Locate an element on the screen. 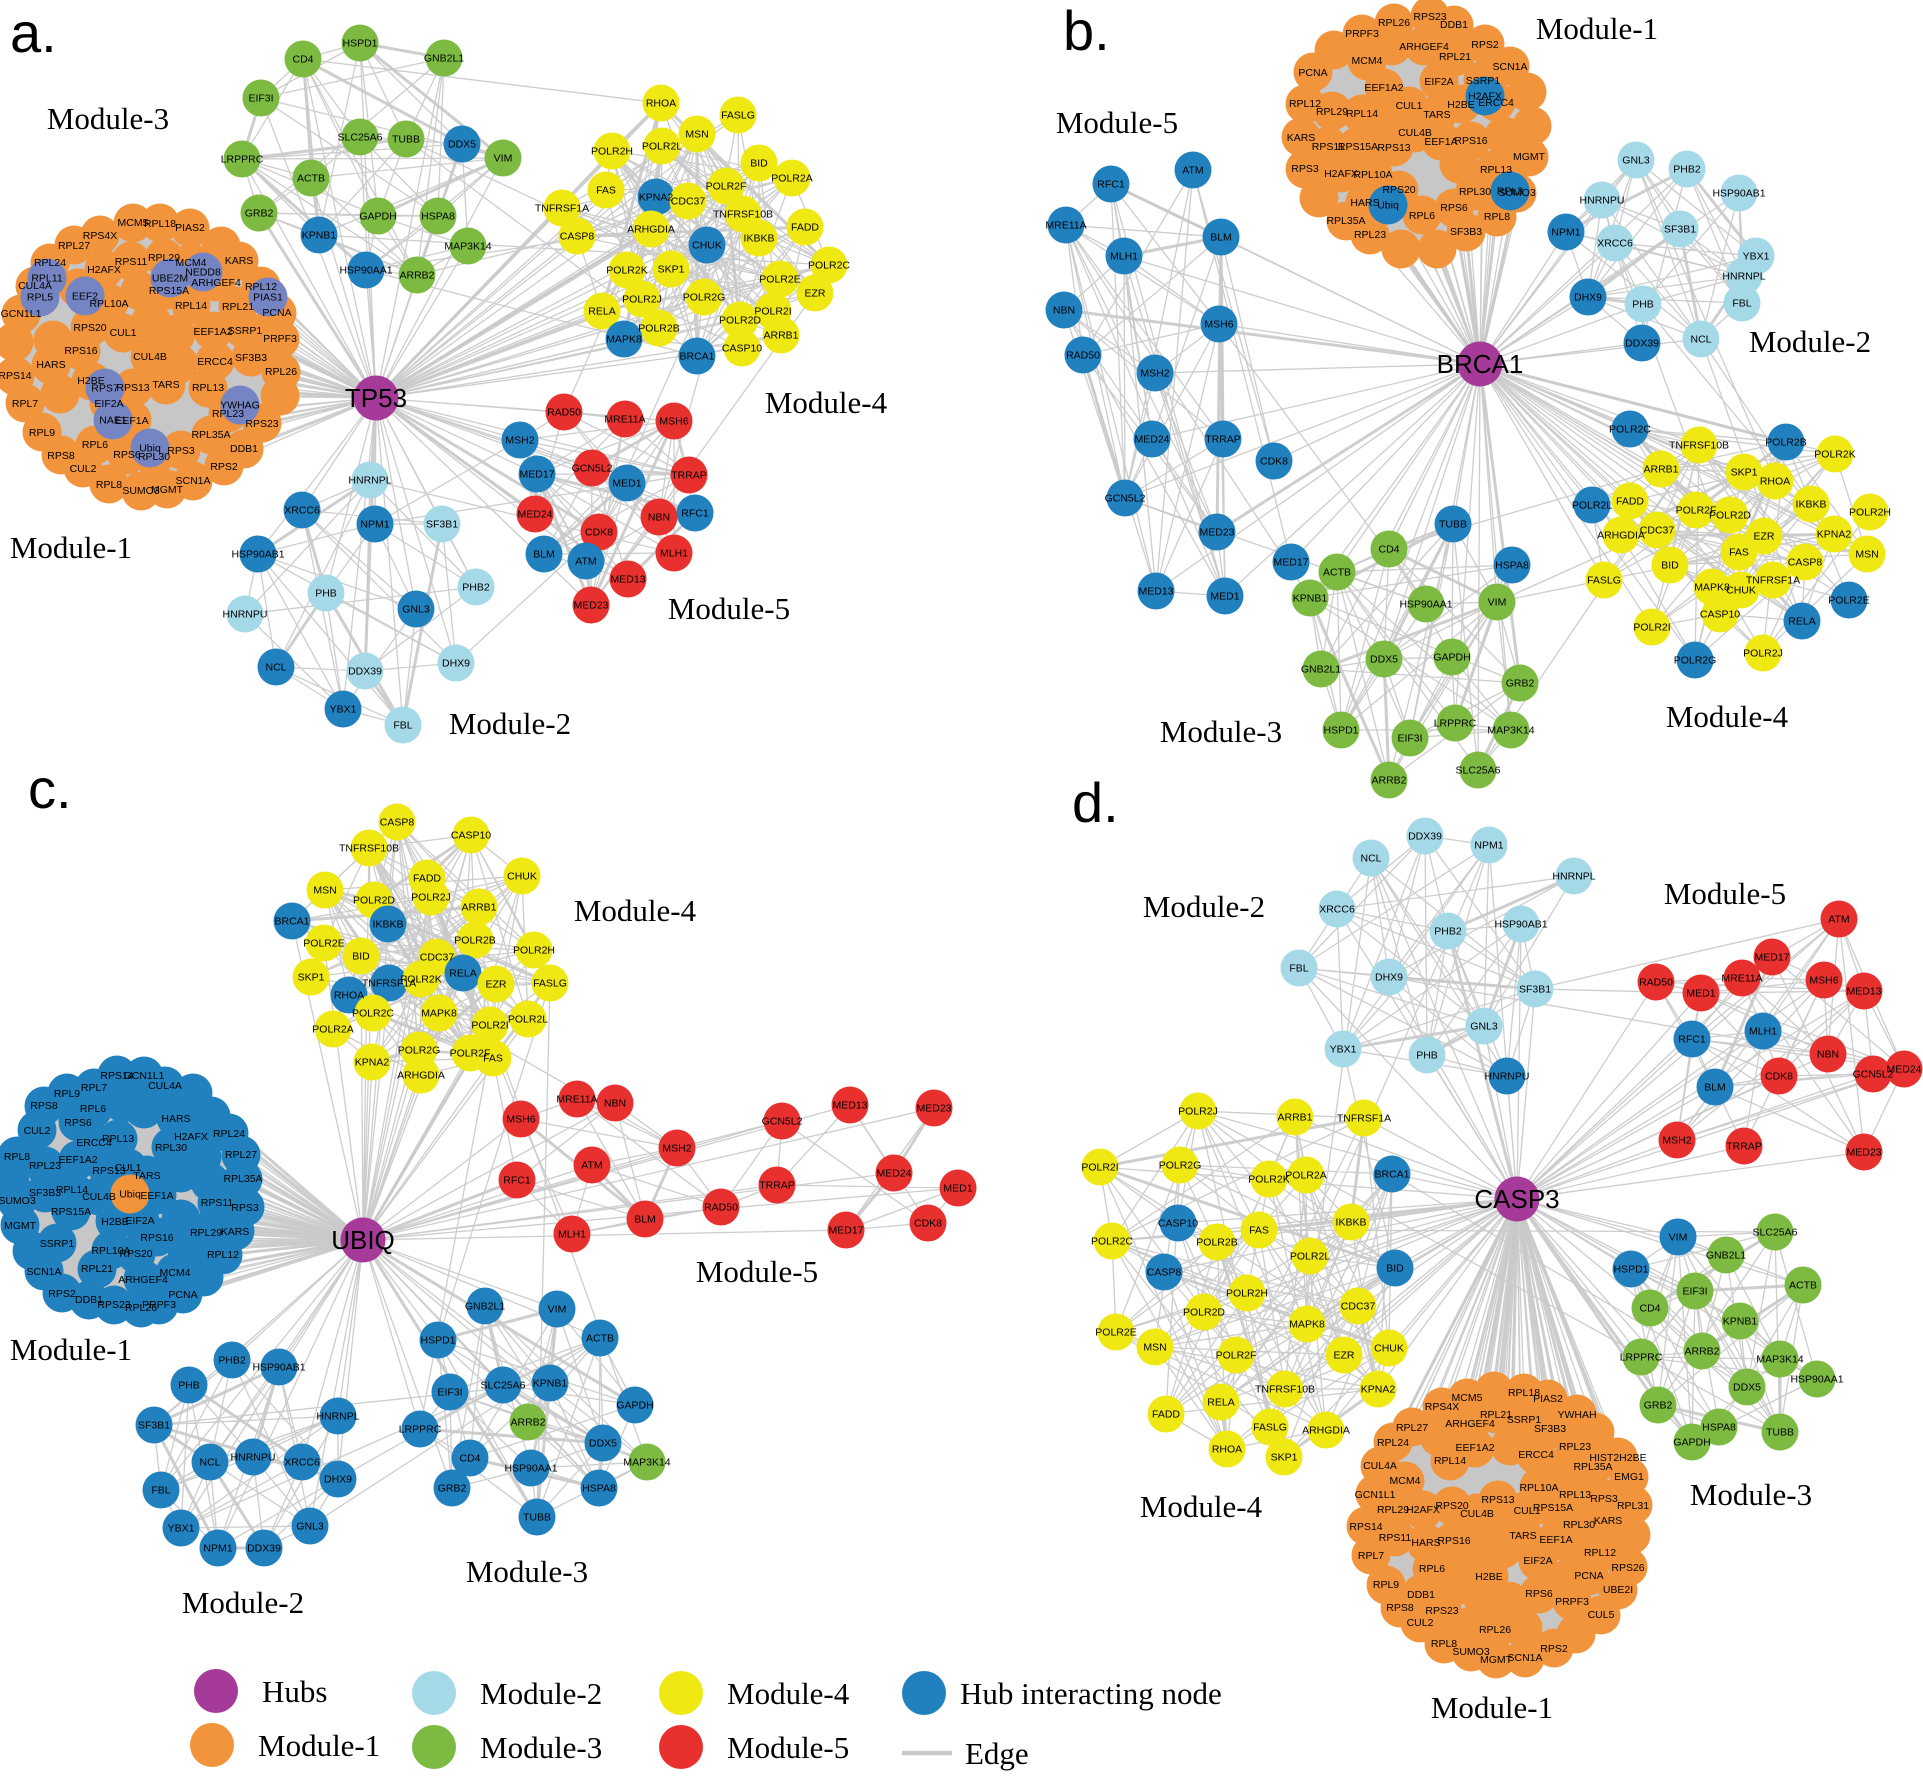  svg-text: YWHAG is located at coordinates (240, 406).